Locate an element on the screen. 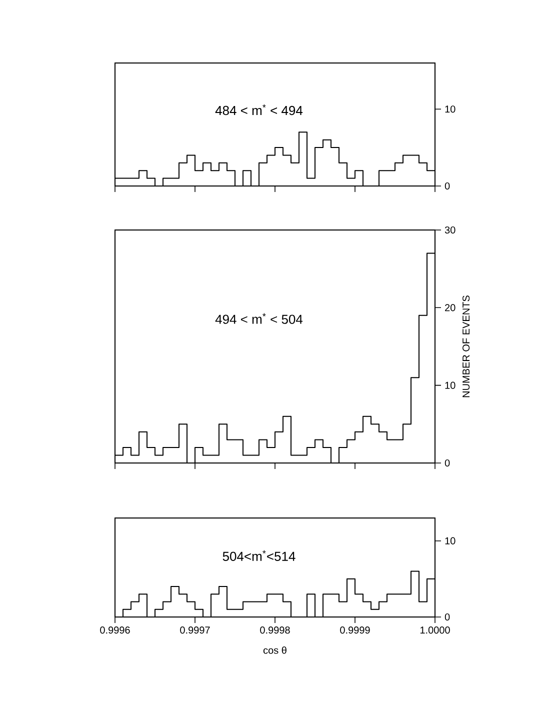 The height and width of the screenshot is (709, 558). y-axis-title: NUMBER OF EVENTS is located at coordinates (466, 347).